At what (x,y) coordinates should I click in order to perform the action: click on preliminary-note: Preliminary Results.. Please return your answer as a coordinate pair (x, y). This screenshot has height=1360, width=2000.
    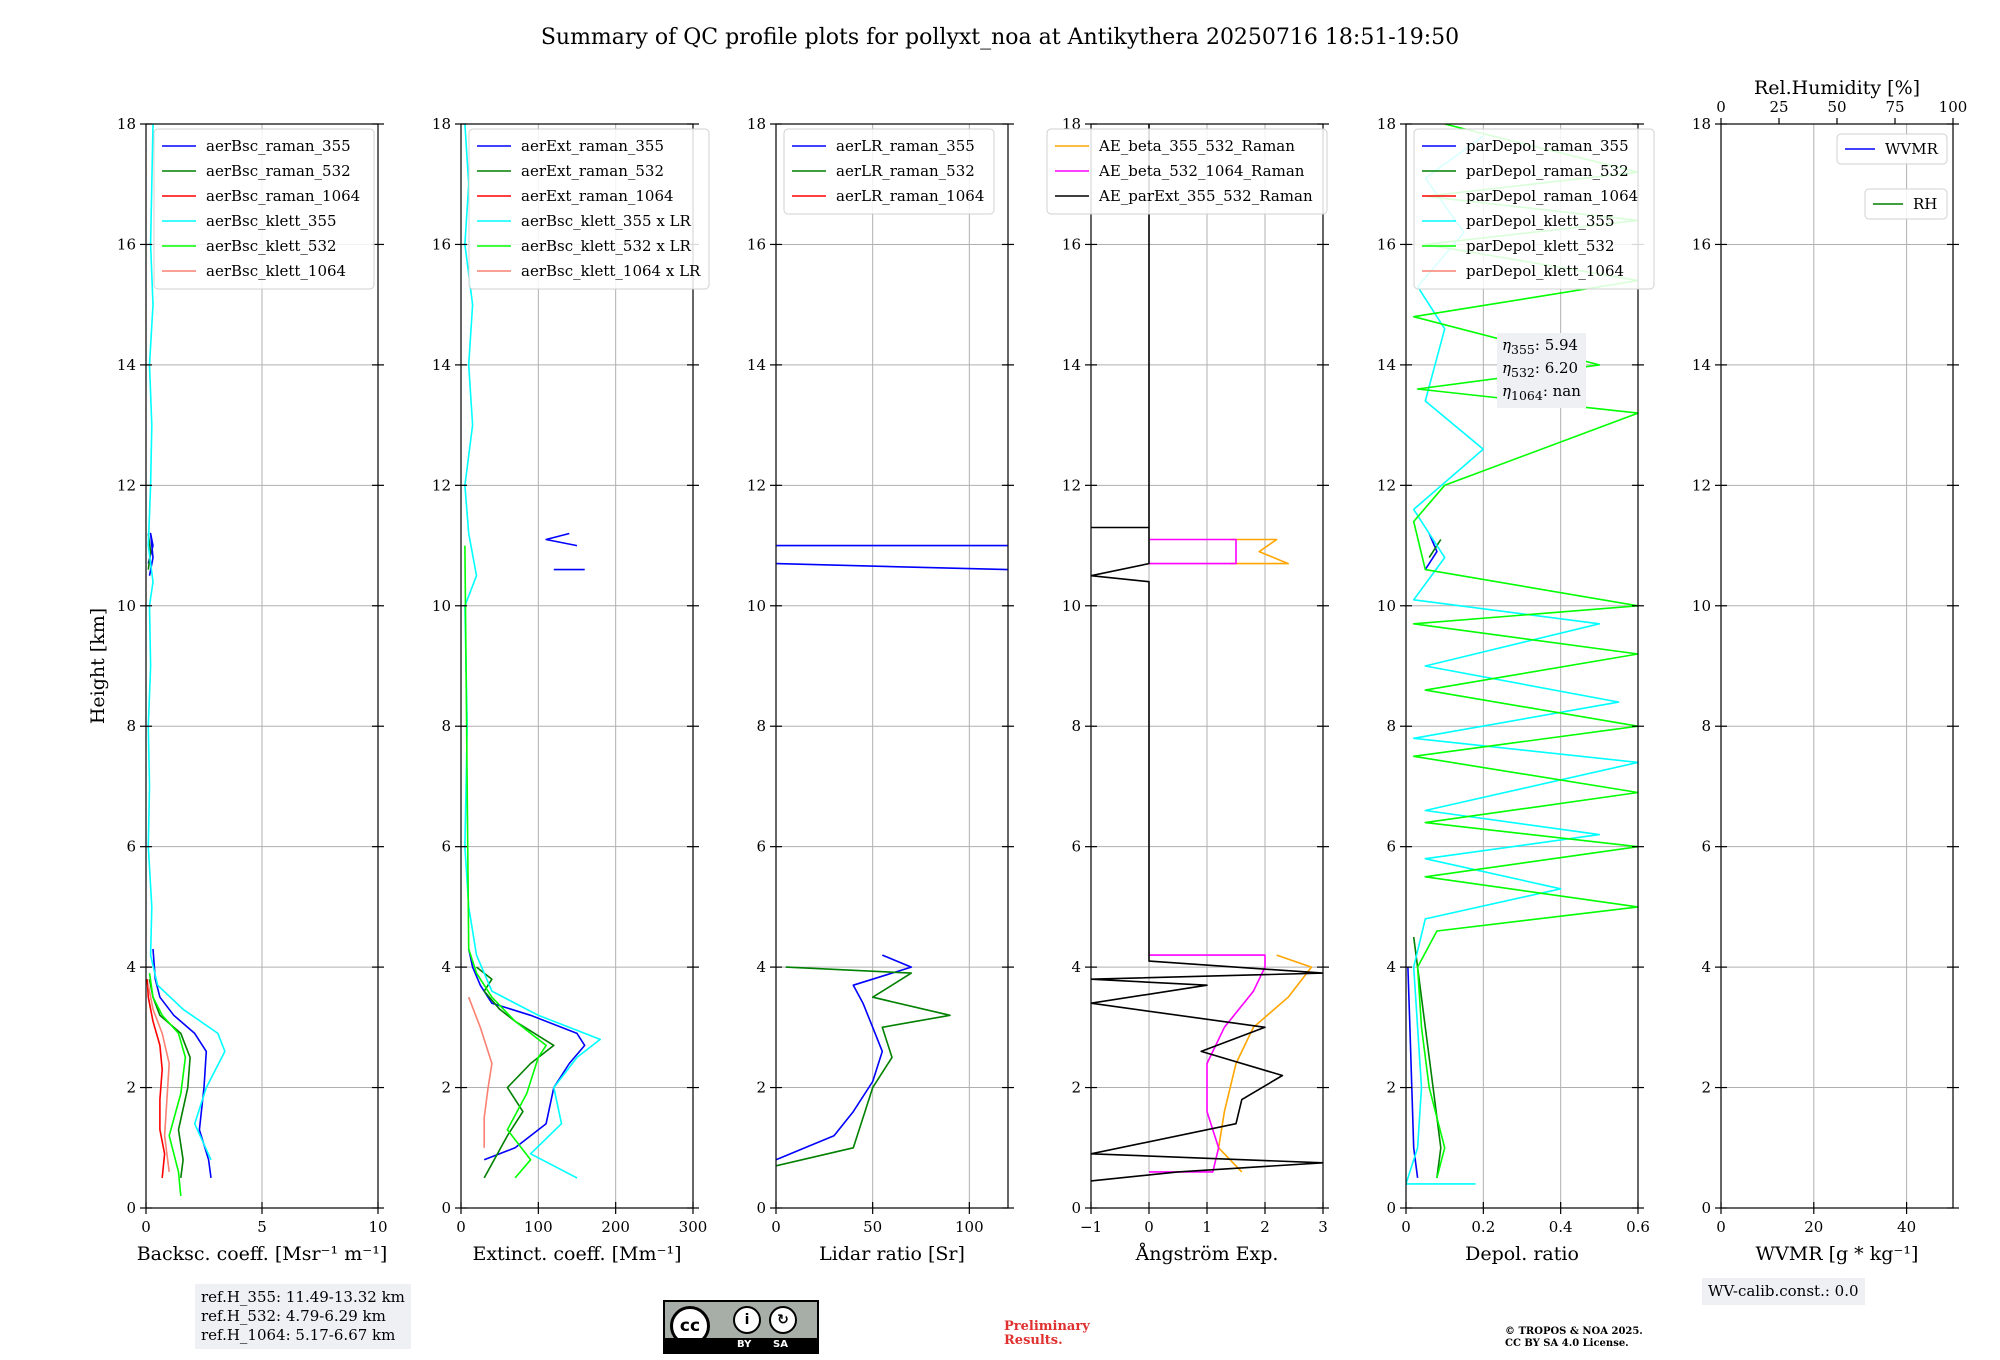
    Looking at the image, I should click on (1047, 1334).